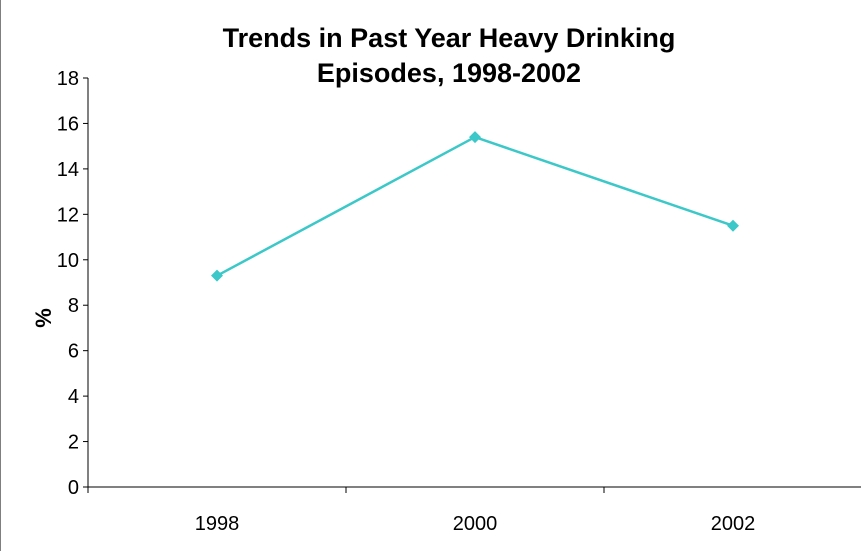  What do you see at coordinates (68, 215) in the screenshot?
I see `y-tick-label: 12` at bounding box center [68, 215].